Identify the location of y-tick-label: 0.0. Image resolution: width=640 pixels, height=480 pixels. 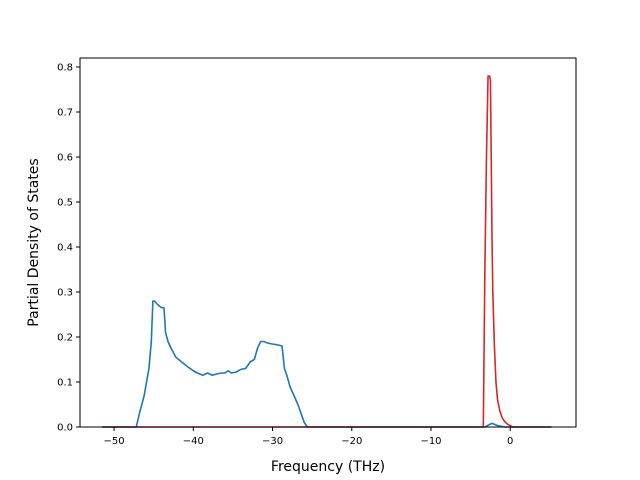
(65, 428).